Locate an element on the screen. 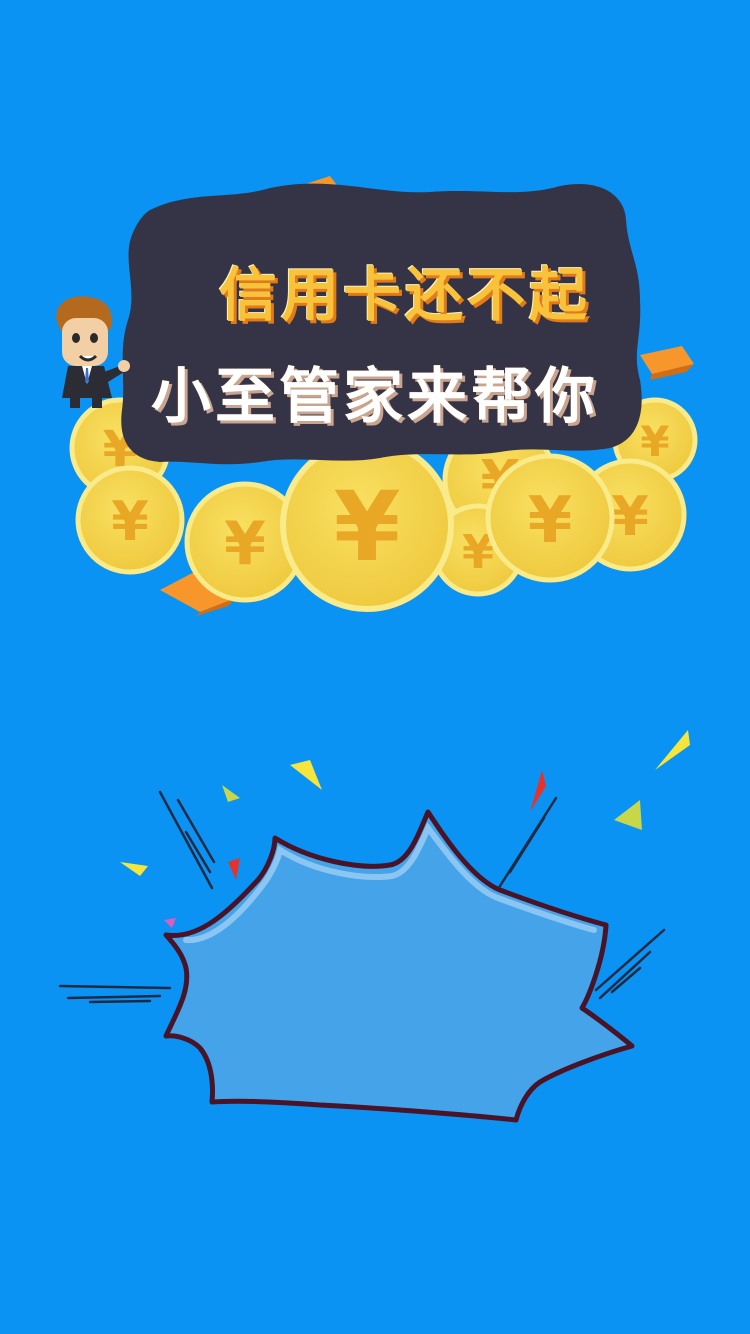  comic-burst-highlight is located at coordinates (390, 883).